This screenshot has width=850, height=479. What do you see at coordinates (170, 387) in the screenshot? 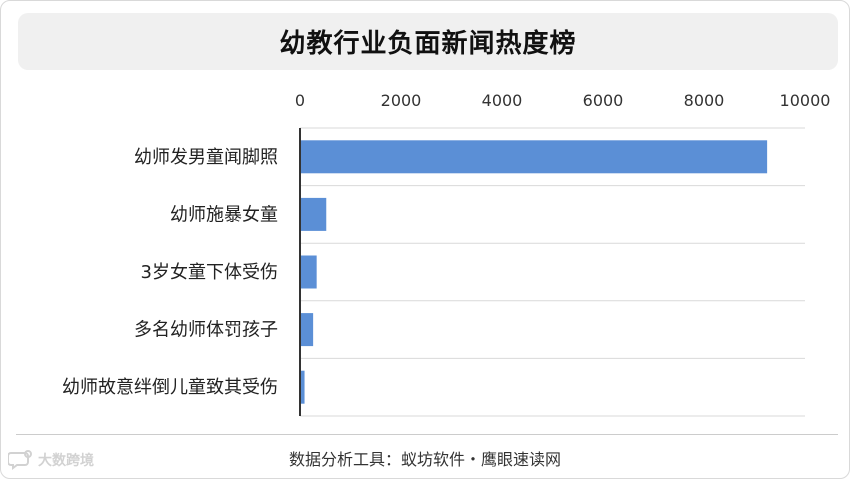
I see `category-label: 幼师故意绊倒儿童致其受伤` at bounding box center [170, 387].